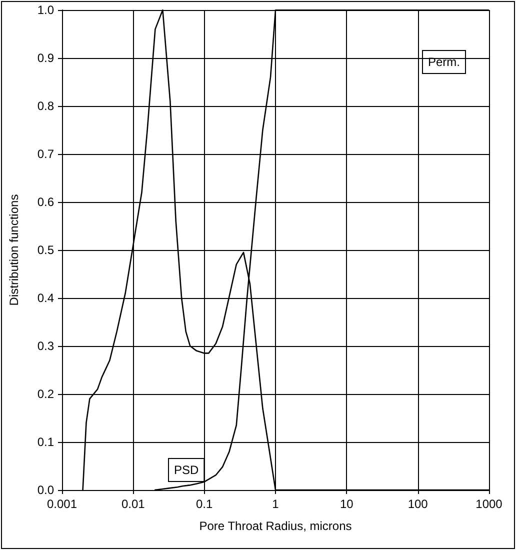 The width and height of the screenshot is (516, 550). Describe the element at coordinates (62, 504) in the screenshot. I see `x-tick-label: 0.001` at that location.